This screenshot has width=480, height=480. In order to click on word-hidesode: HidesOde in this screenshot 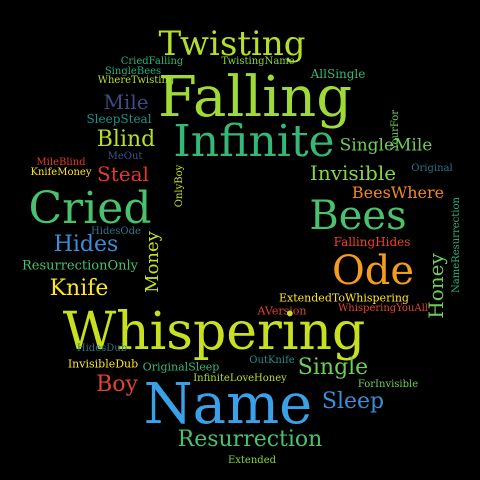, I will do `click(116, 231)`.